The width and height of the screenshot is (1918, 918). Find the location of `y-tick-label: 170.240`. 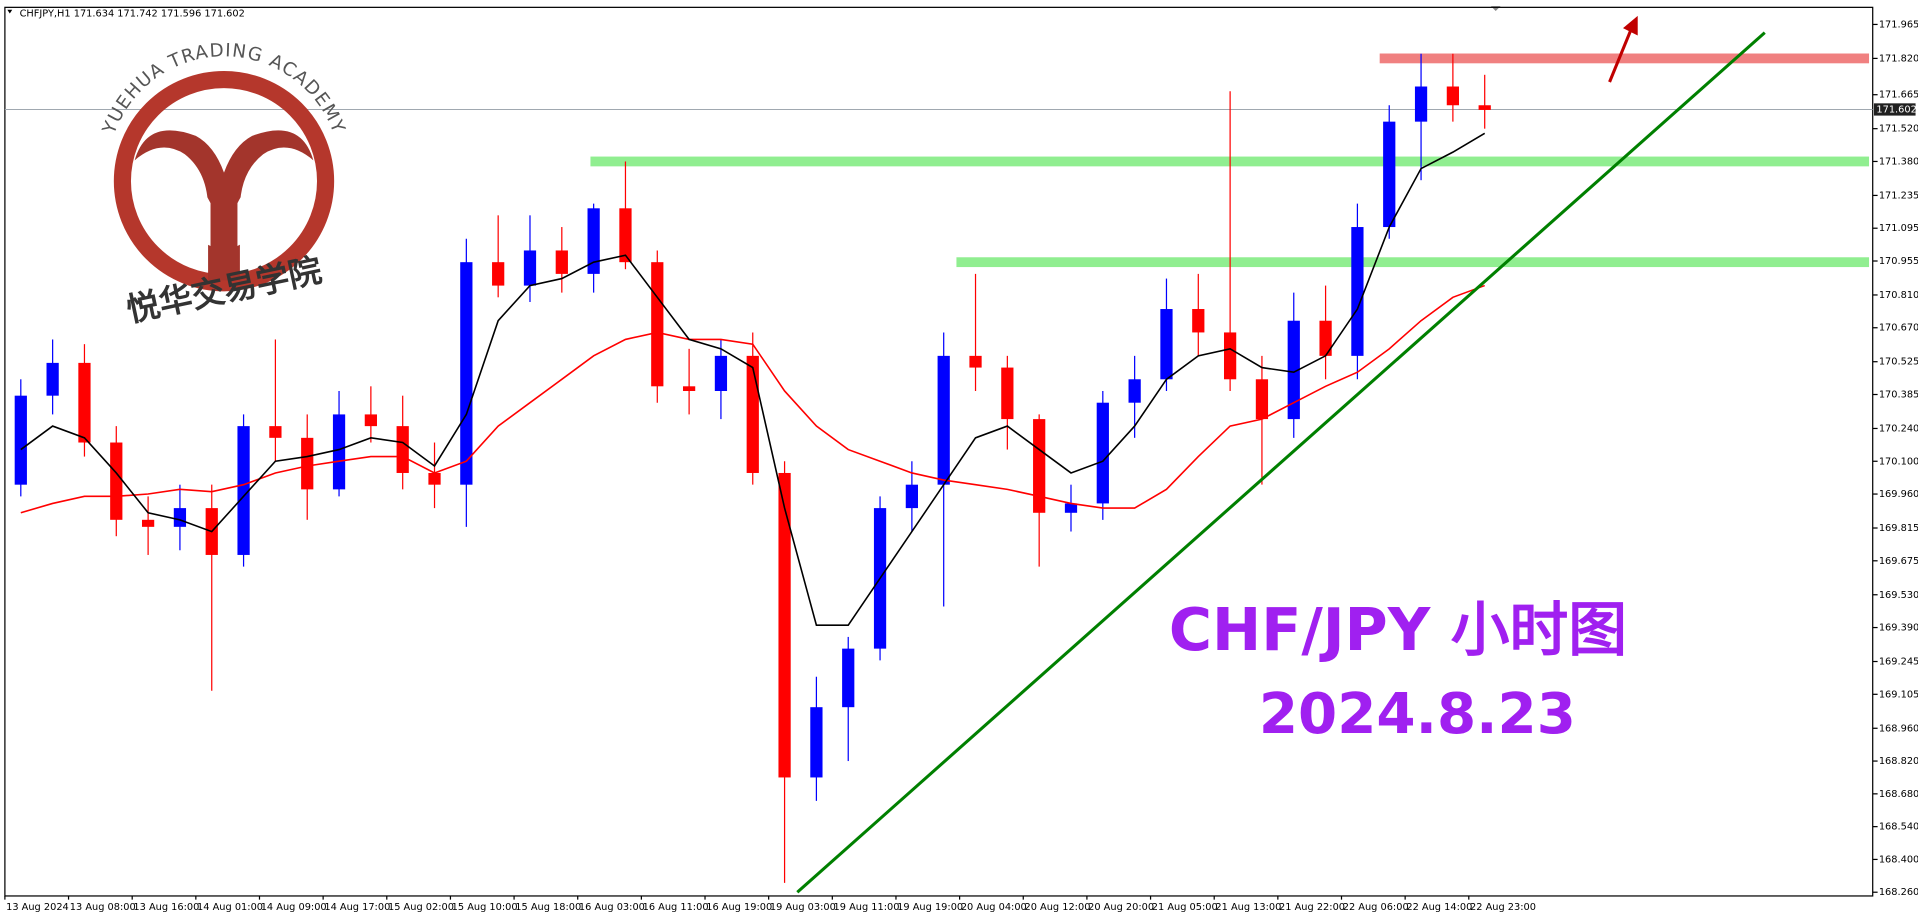

y-tick-label: 170.240 is located at coordinates (1898, 428).